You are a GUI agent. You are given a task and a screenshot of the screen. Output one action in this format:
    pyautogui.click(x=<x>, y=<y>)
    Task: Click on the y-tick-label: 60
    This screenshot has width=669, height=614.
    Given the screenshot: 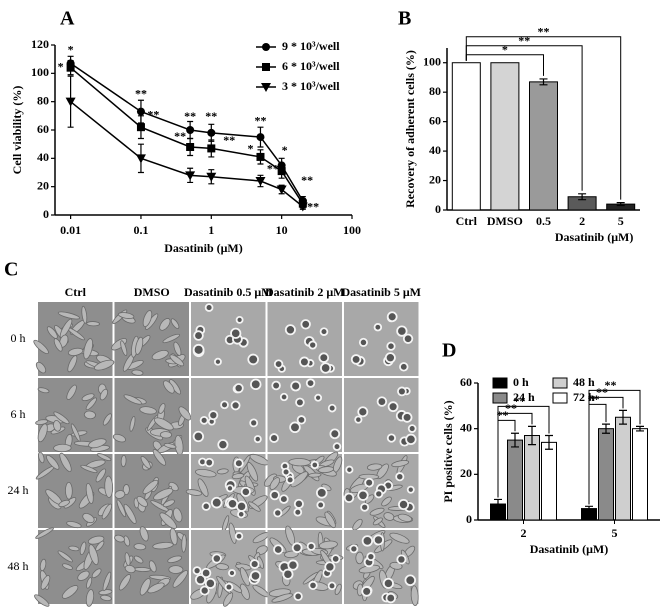 What is the action you would take?
    pyautogui.click(x=466, y=382)
    